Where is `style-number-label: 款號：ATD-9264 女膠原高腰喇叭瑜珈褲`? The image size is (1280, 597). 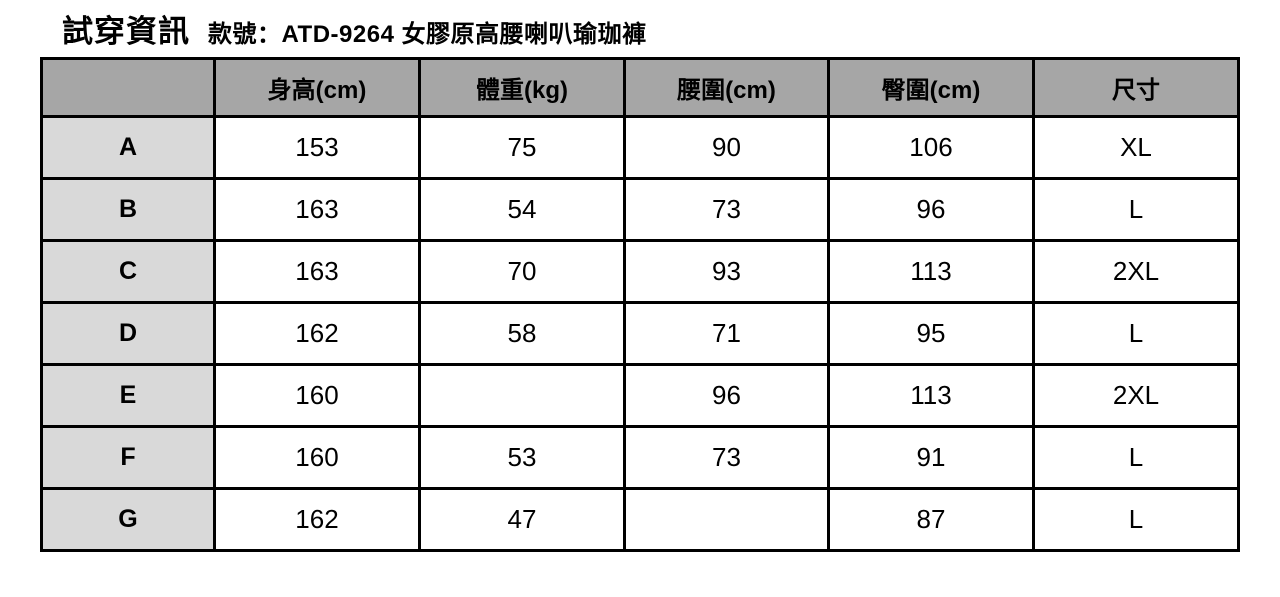
style-number-label: 款號：ATD-9264 女膠原高腰喇叭瑜珈褲 is located at coordinates (427, 34).